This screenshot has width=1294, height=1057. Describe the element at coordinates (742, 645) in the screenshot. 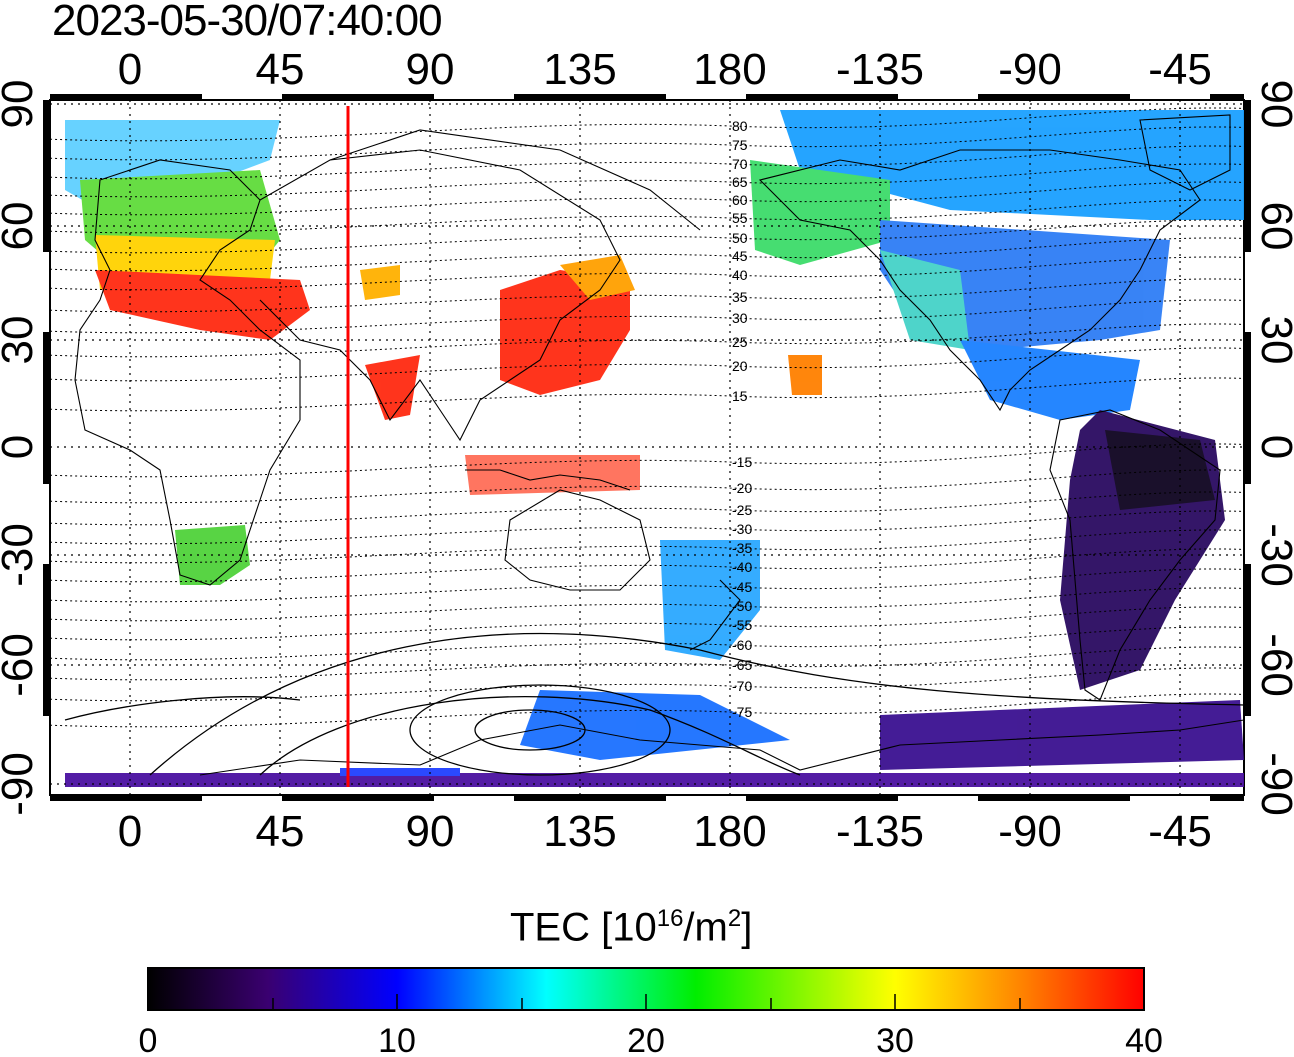

I see `contour-label: -60` at that location.